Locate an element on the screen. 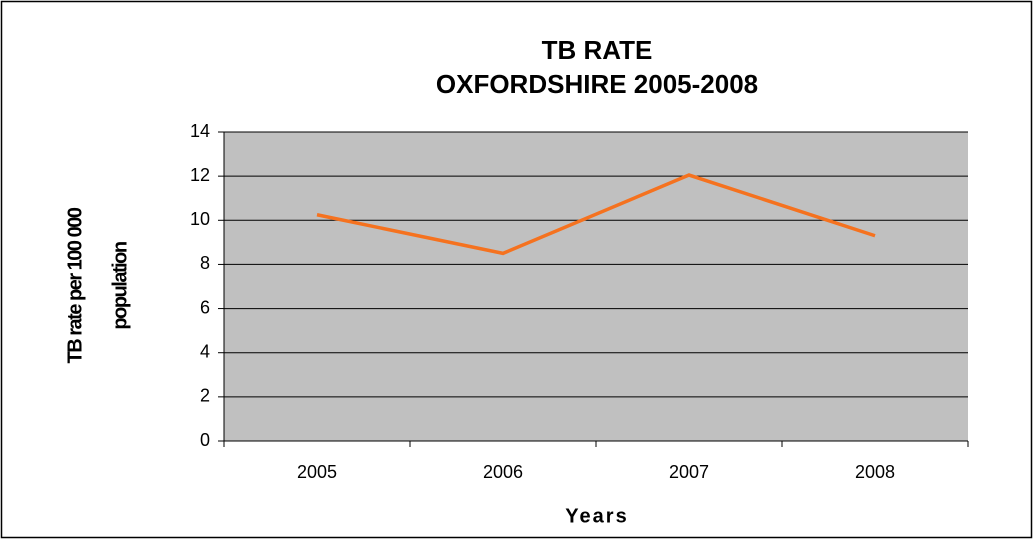 Image resolution: width=1034 pixels, height=540 pixels. x-tick-label: 2005 is located at coordinates (317, 472).